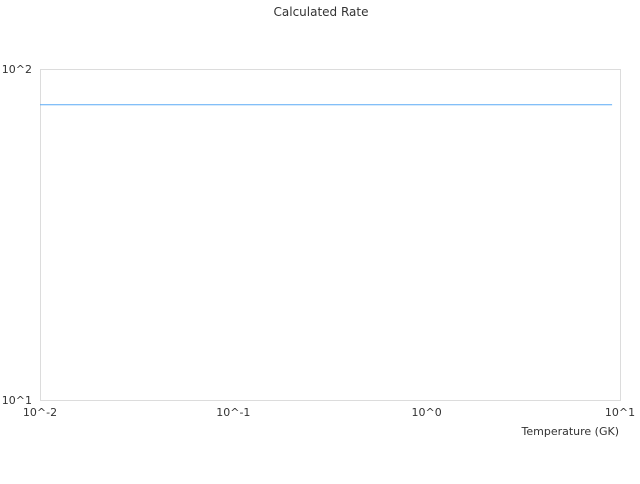 The height and width of the screenshot is (484, 640). I want to click on x-tick-label: 10^-2, so click(40, 412).